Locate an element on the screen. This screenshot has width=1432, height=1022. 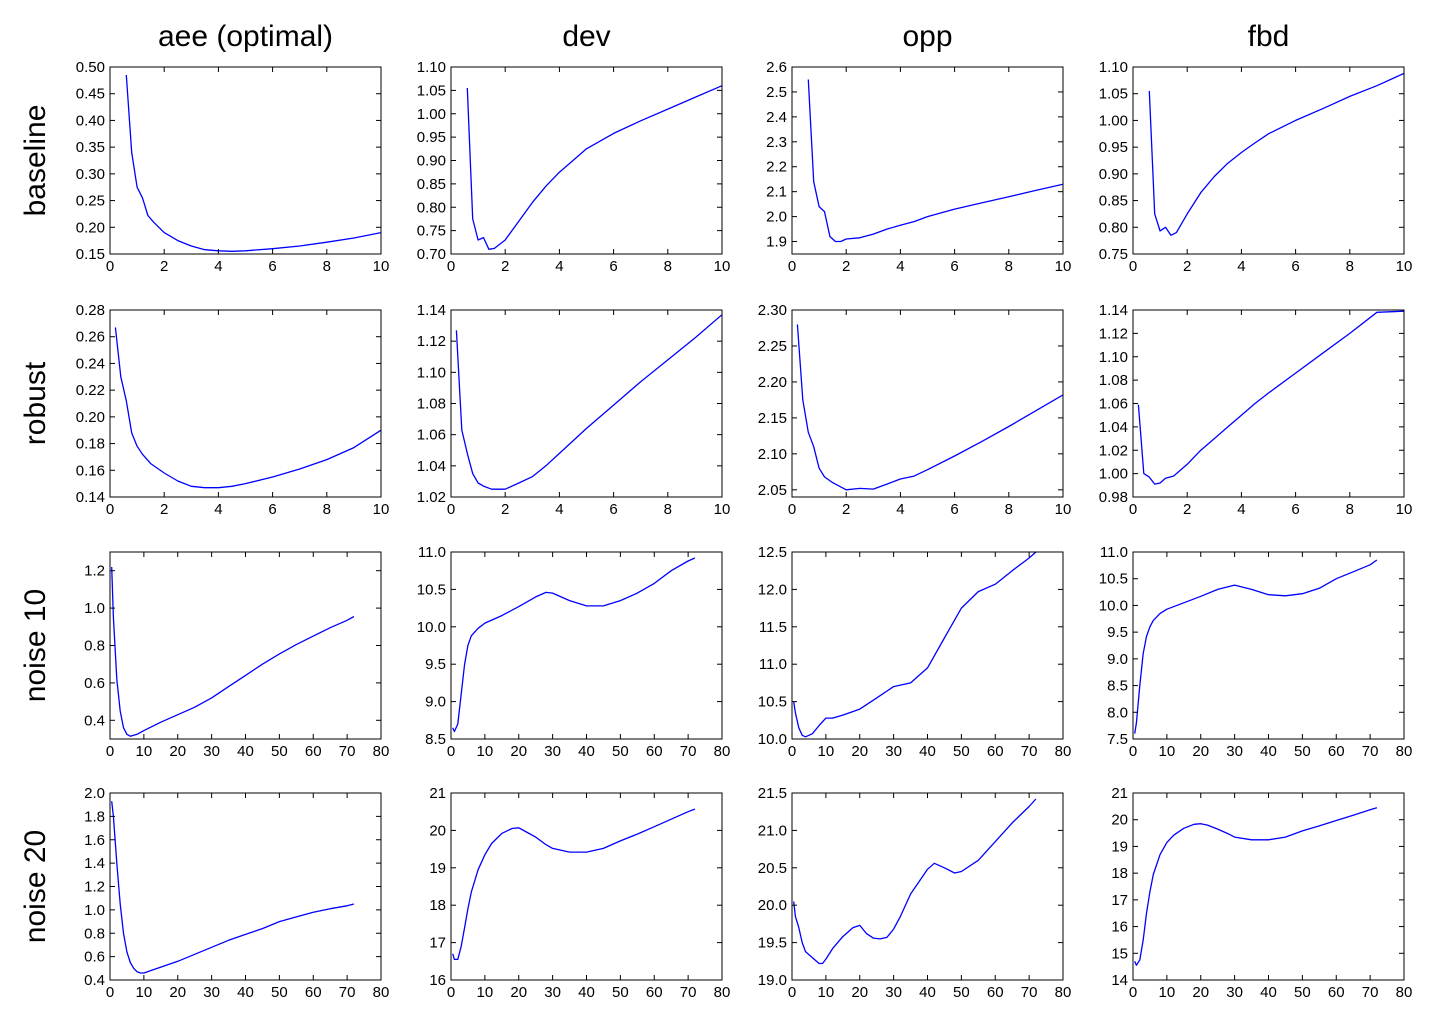
column-title-0: aee (optimal) is located at coordinates (245, 36).